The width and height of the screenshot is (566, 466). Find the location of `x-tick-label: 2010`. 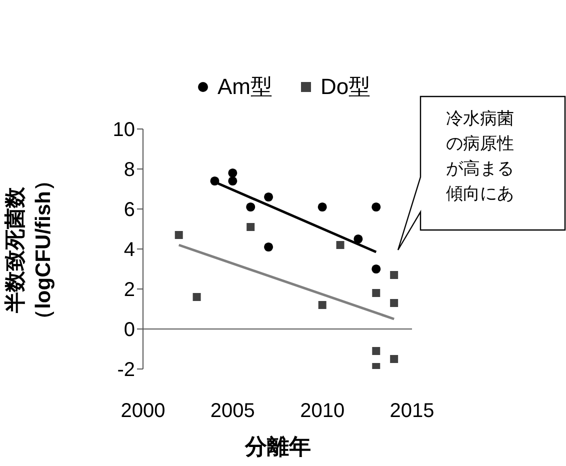

x-tick-label: 2010 is located at coordinates (322, 411).